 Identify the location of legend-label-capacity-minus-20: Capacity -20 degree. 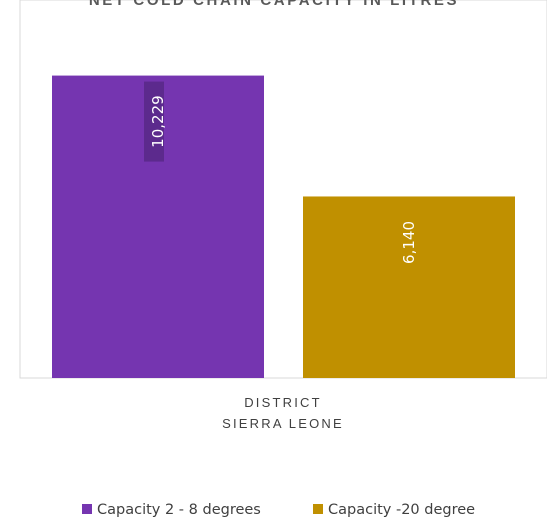
(401, 510).